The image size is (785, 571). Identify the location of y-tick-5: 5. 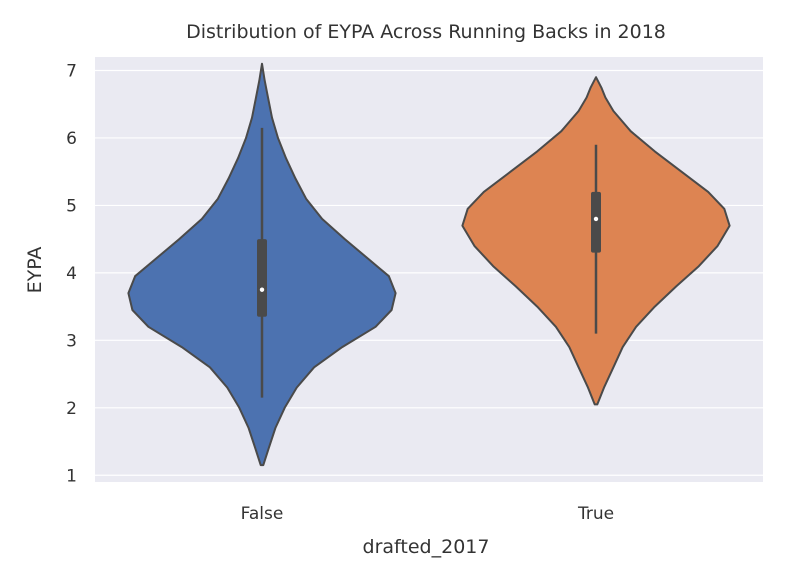
(71, 206).